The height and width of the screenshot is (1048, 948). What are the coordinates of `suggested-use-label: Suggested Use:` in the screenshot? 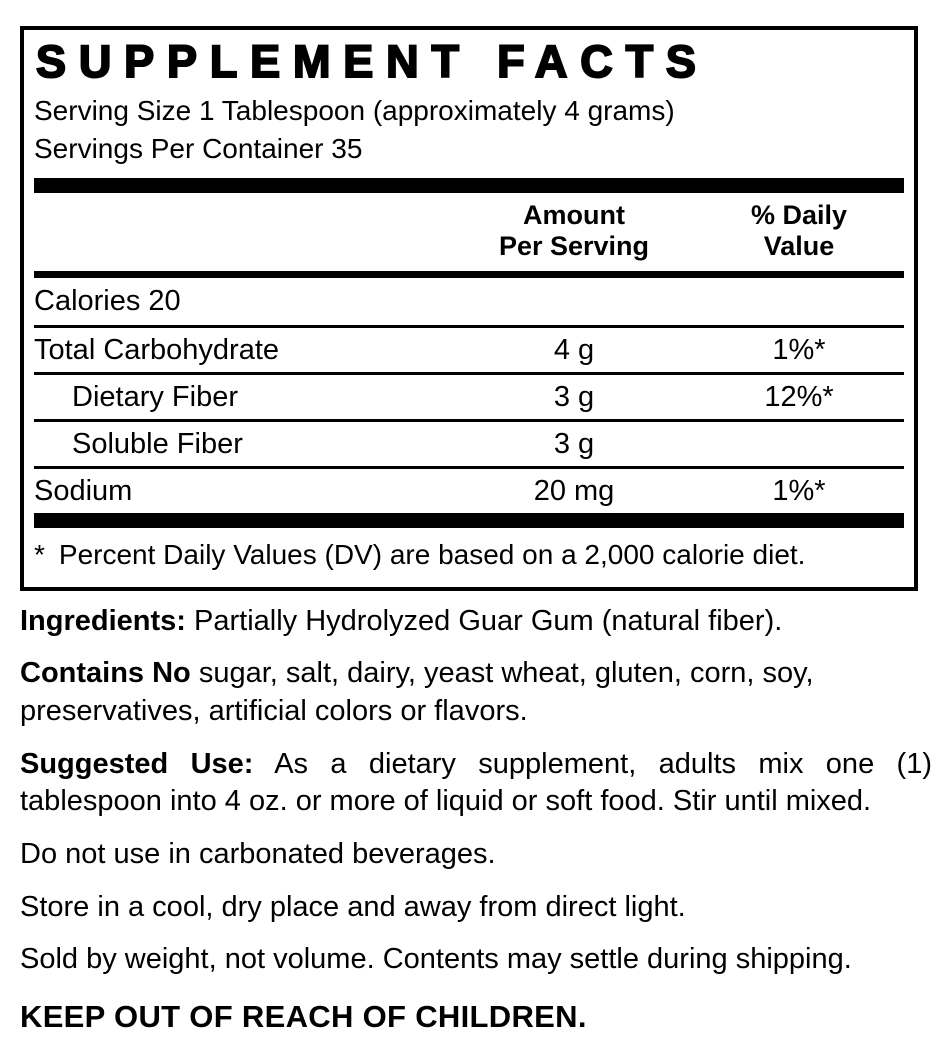 It's located at (137, 763).